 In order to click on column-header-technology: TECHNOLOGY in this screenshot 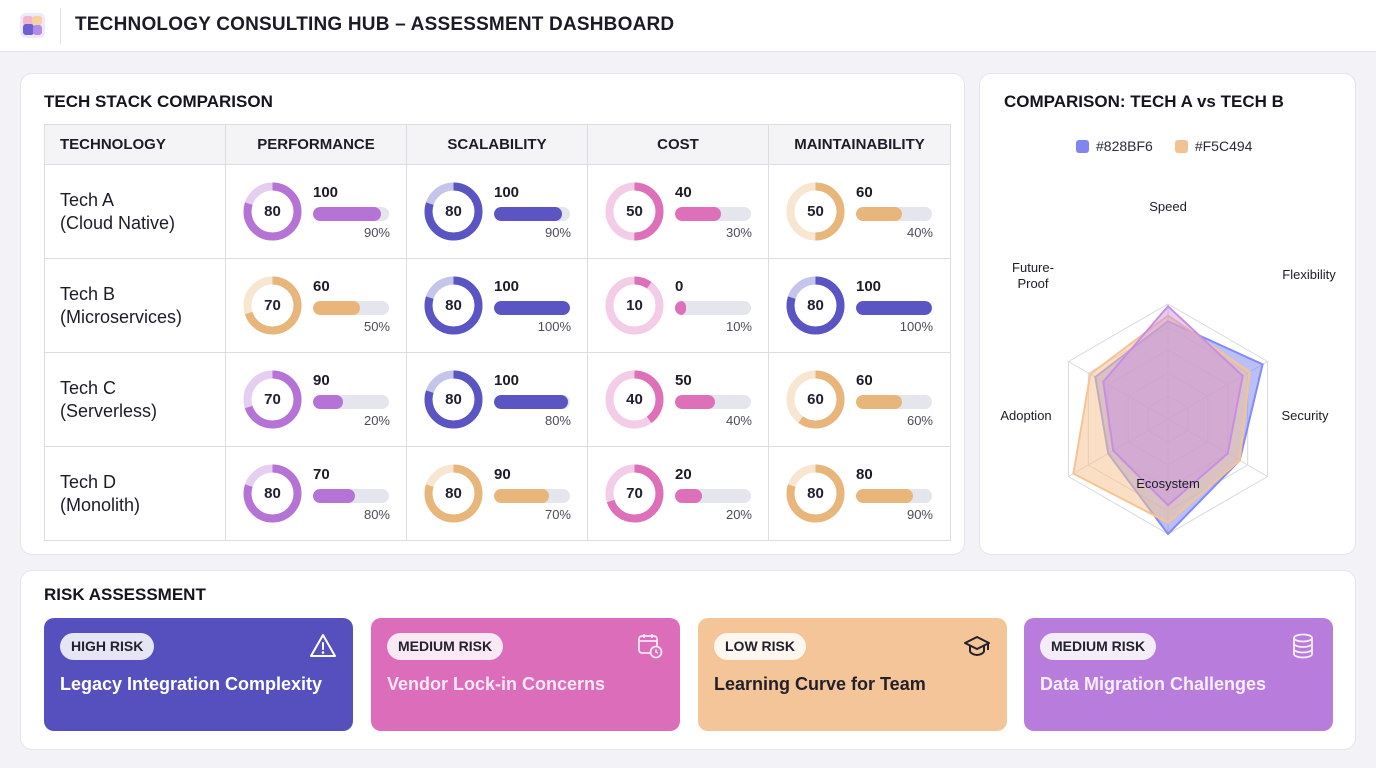, I will do `click(135, 144)`.